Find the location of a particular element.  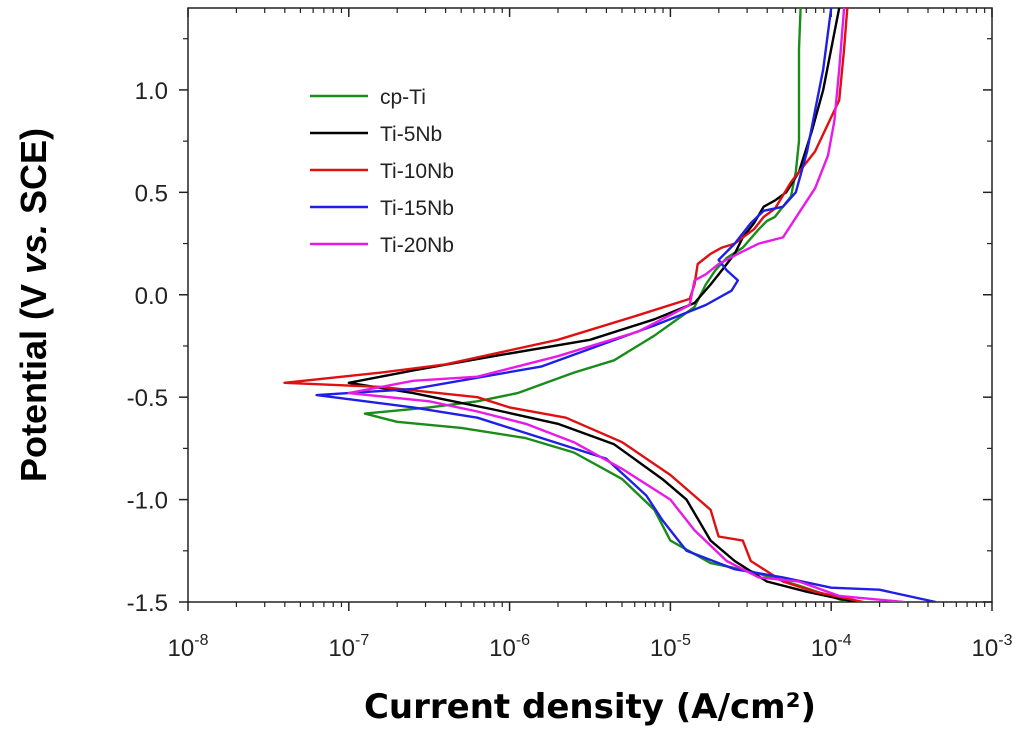

legend: cp-Ti Ti-5Nb Ti-10Nb Ti-15Nb Ti-20Nb is located at coordinates (382, 171).